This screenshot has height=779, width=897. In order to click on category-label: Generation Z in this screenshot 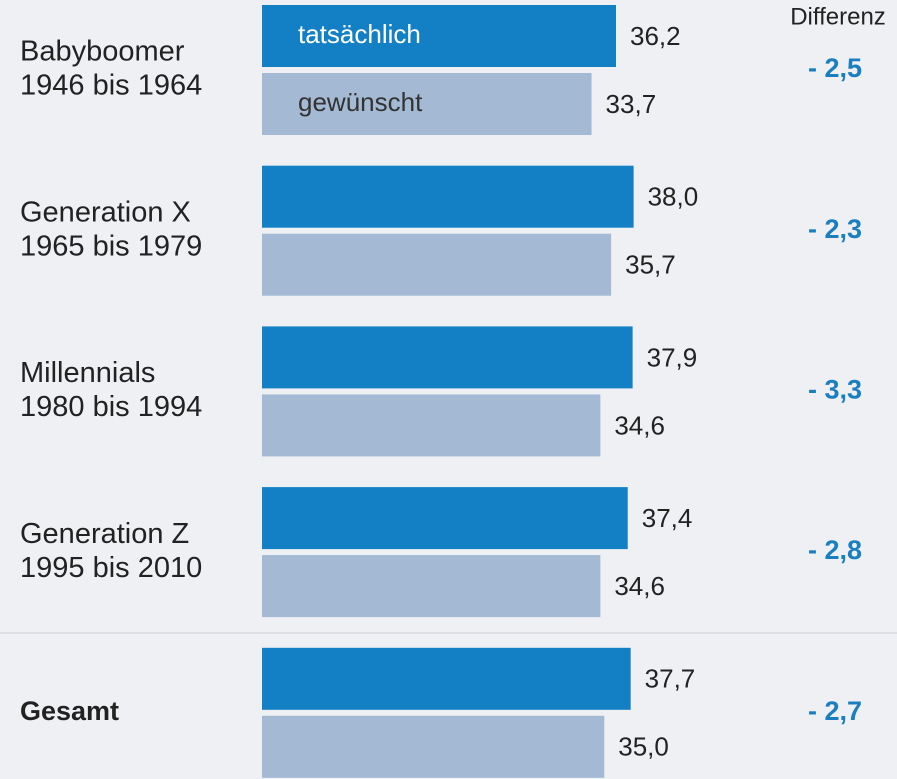, I will do `click(104, 534)`.